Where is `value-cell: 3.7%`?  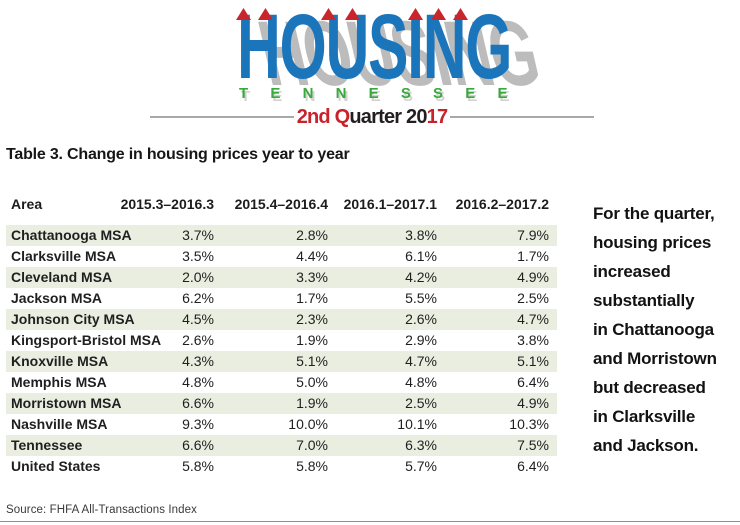
value-cell: 3.7% is located at coordinates (198, 235).